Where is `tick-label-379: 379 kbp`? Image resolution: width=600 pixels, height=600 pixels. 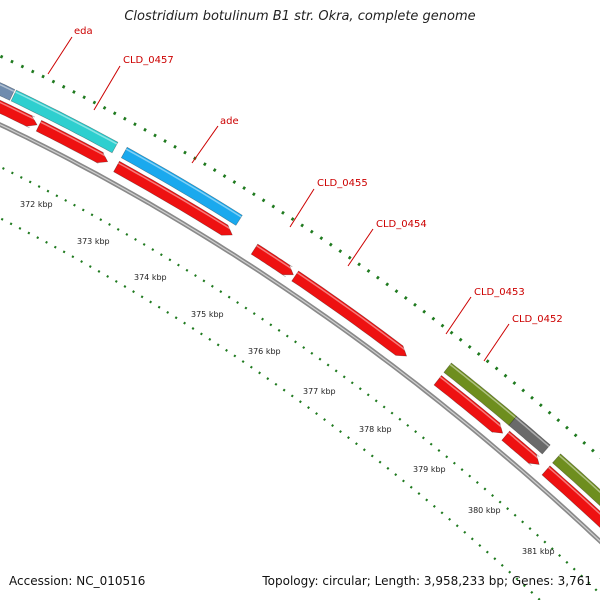 tick-label-379: 379 kbp is located at coordinates (429, 469).